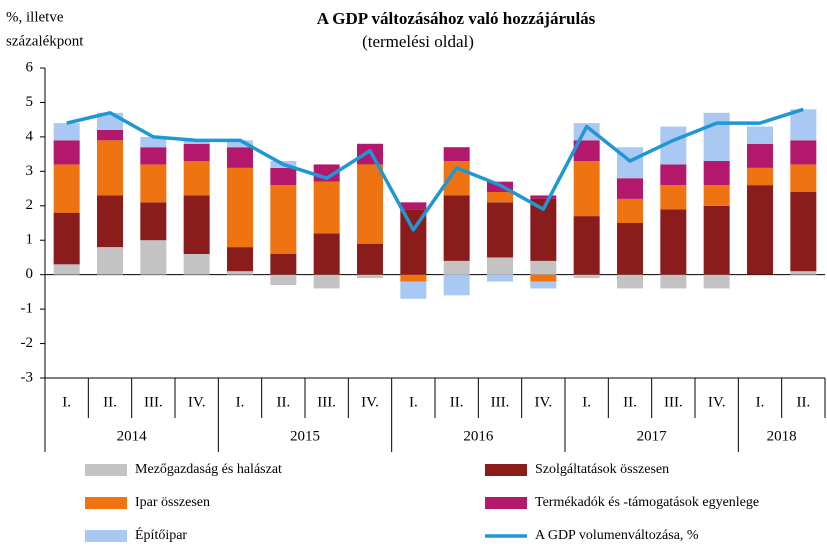 The width and height of the screenshot is (827, 546). Describe the element at coordinates (478, 436) in the screenshot. I see `year-label: 2016` at that location.